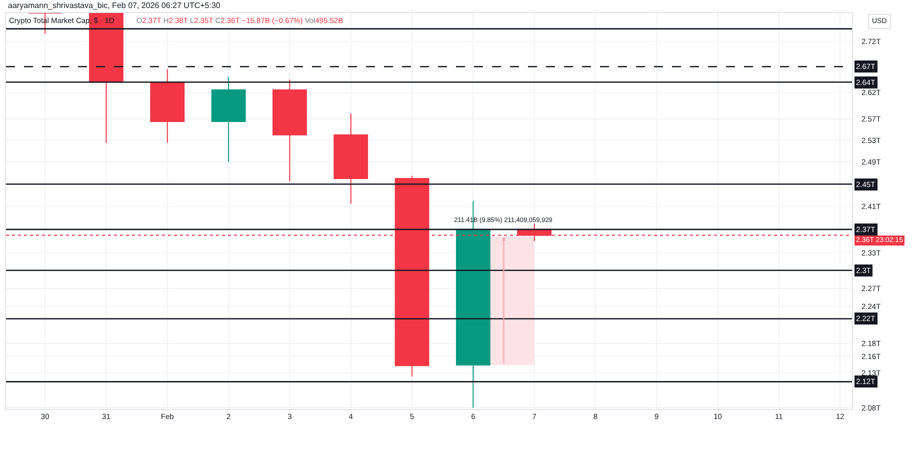  What do you see at coordinates (114, 6) in the screenshot?
I see `text: aaryamann_shrivastava_bic, Feb 07, 2026 06:27 UTC+5:30` at bounding box center [114, 6].